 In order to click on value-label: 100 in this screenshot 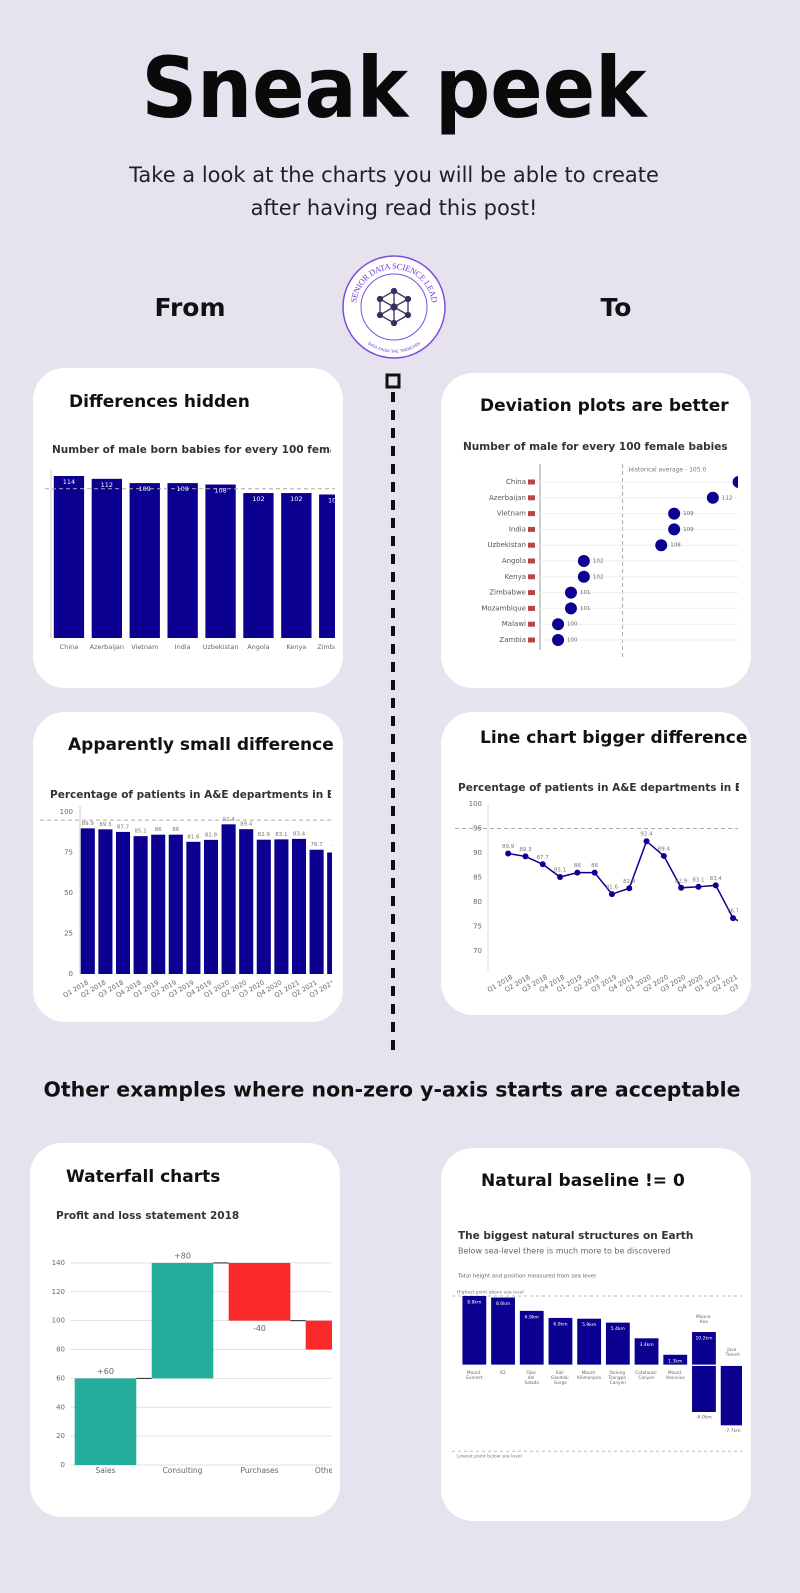, I will do `click(572, 625)`.